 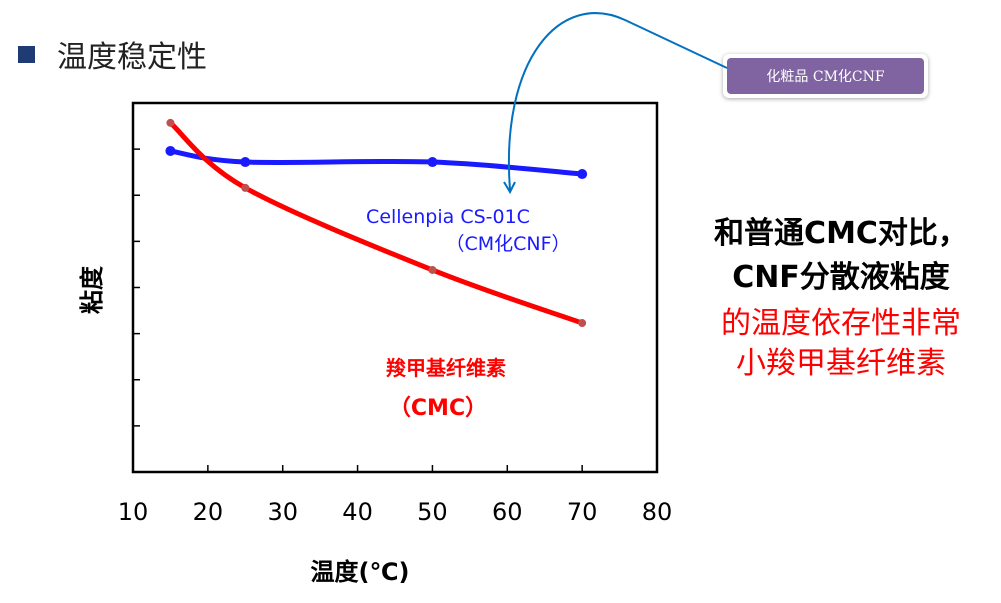 I want to click on x-tick-label: 30, so click(x=282, y=512).